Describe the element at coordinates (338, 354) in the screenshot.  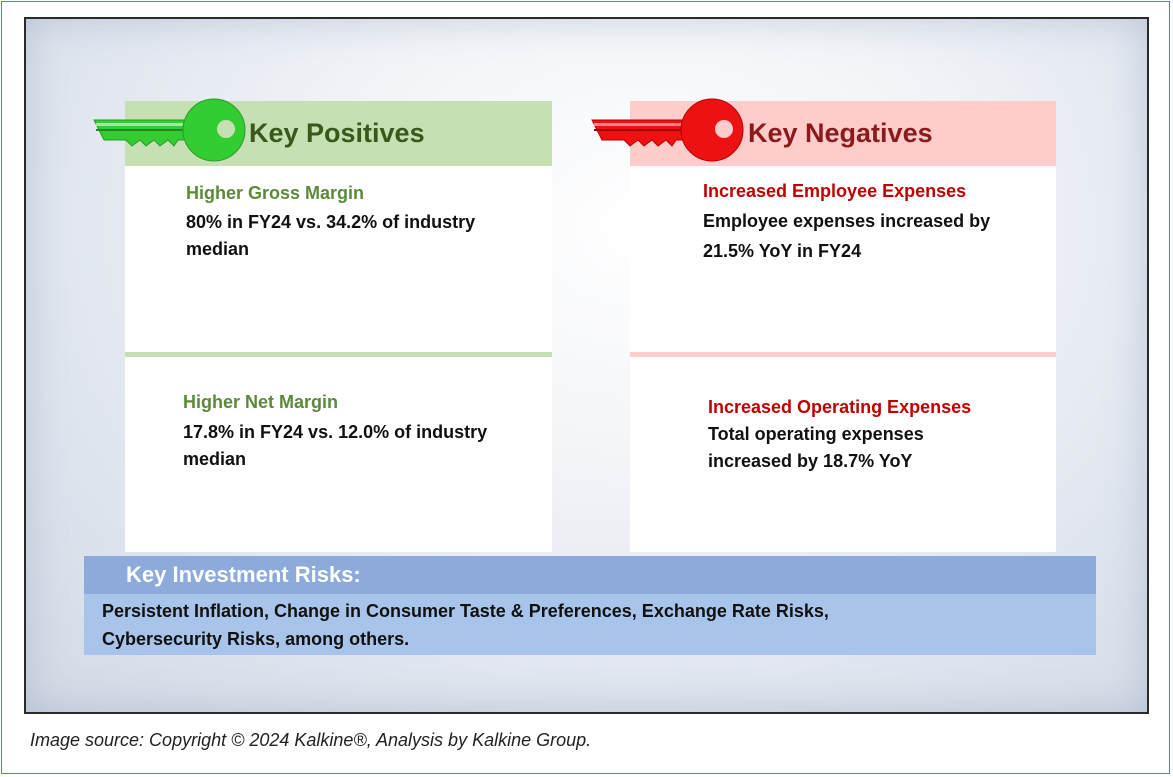
I see `positive-divider` at that location.